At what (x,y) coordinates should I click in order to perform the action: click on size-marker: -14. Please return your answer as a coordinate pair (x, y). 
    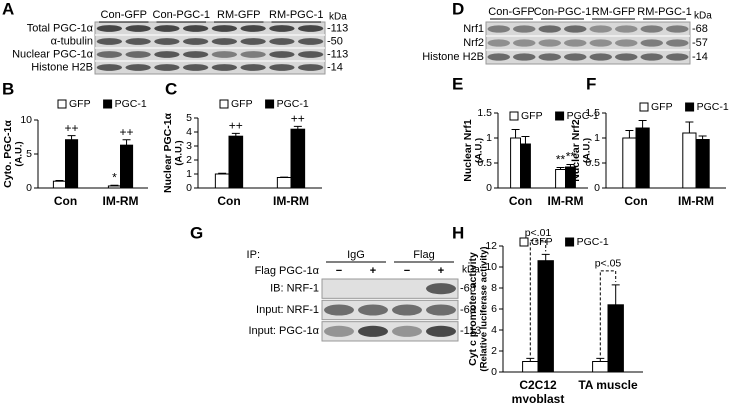
    Looking at the image, I should click on (335, 67).